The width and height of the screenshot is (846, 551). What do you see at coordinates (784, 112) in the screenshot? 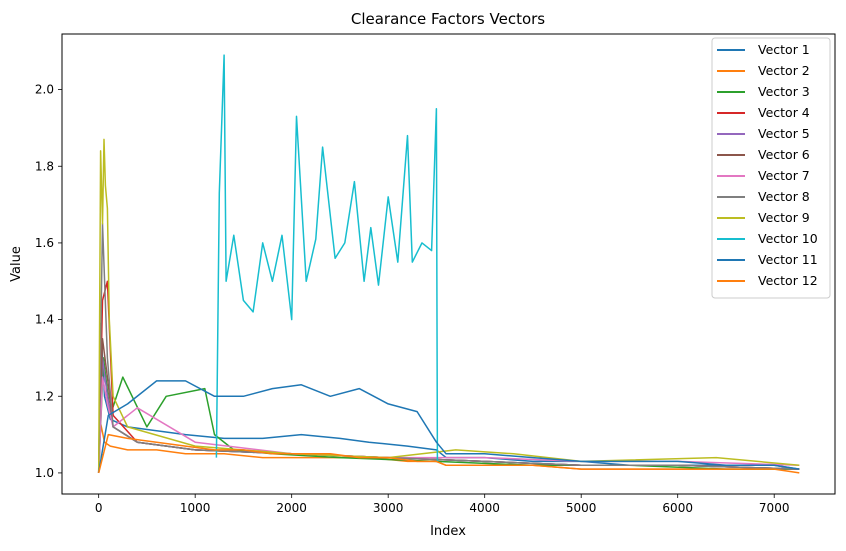
I see `legend-label-4: Vector 4` at bounding box center [784, 112].